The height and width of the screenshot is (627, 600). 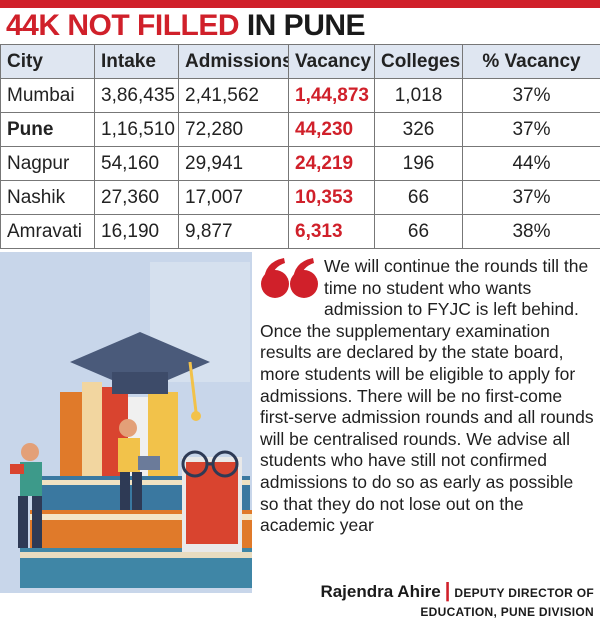 I want to click on headline-rest: IN PUNE, so click(x=302, y=25).